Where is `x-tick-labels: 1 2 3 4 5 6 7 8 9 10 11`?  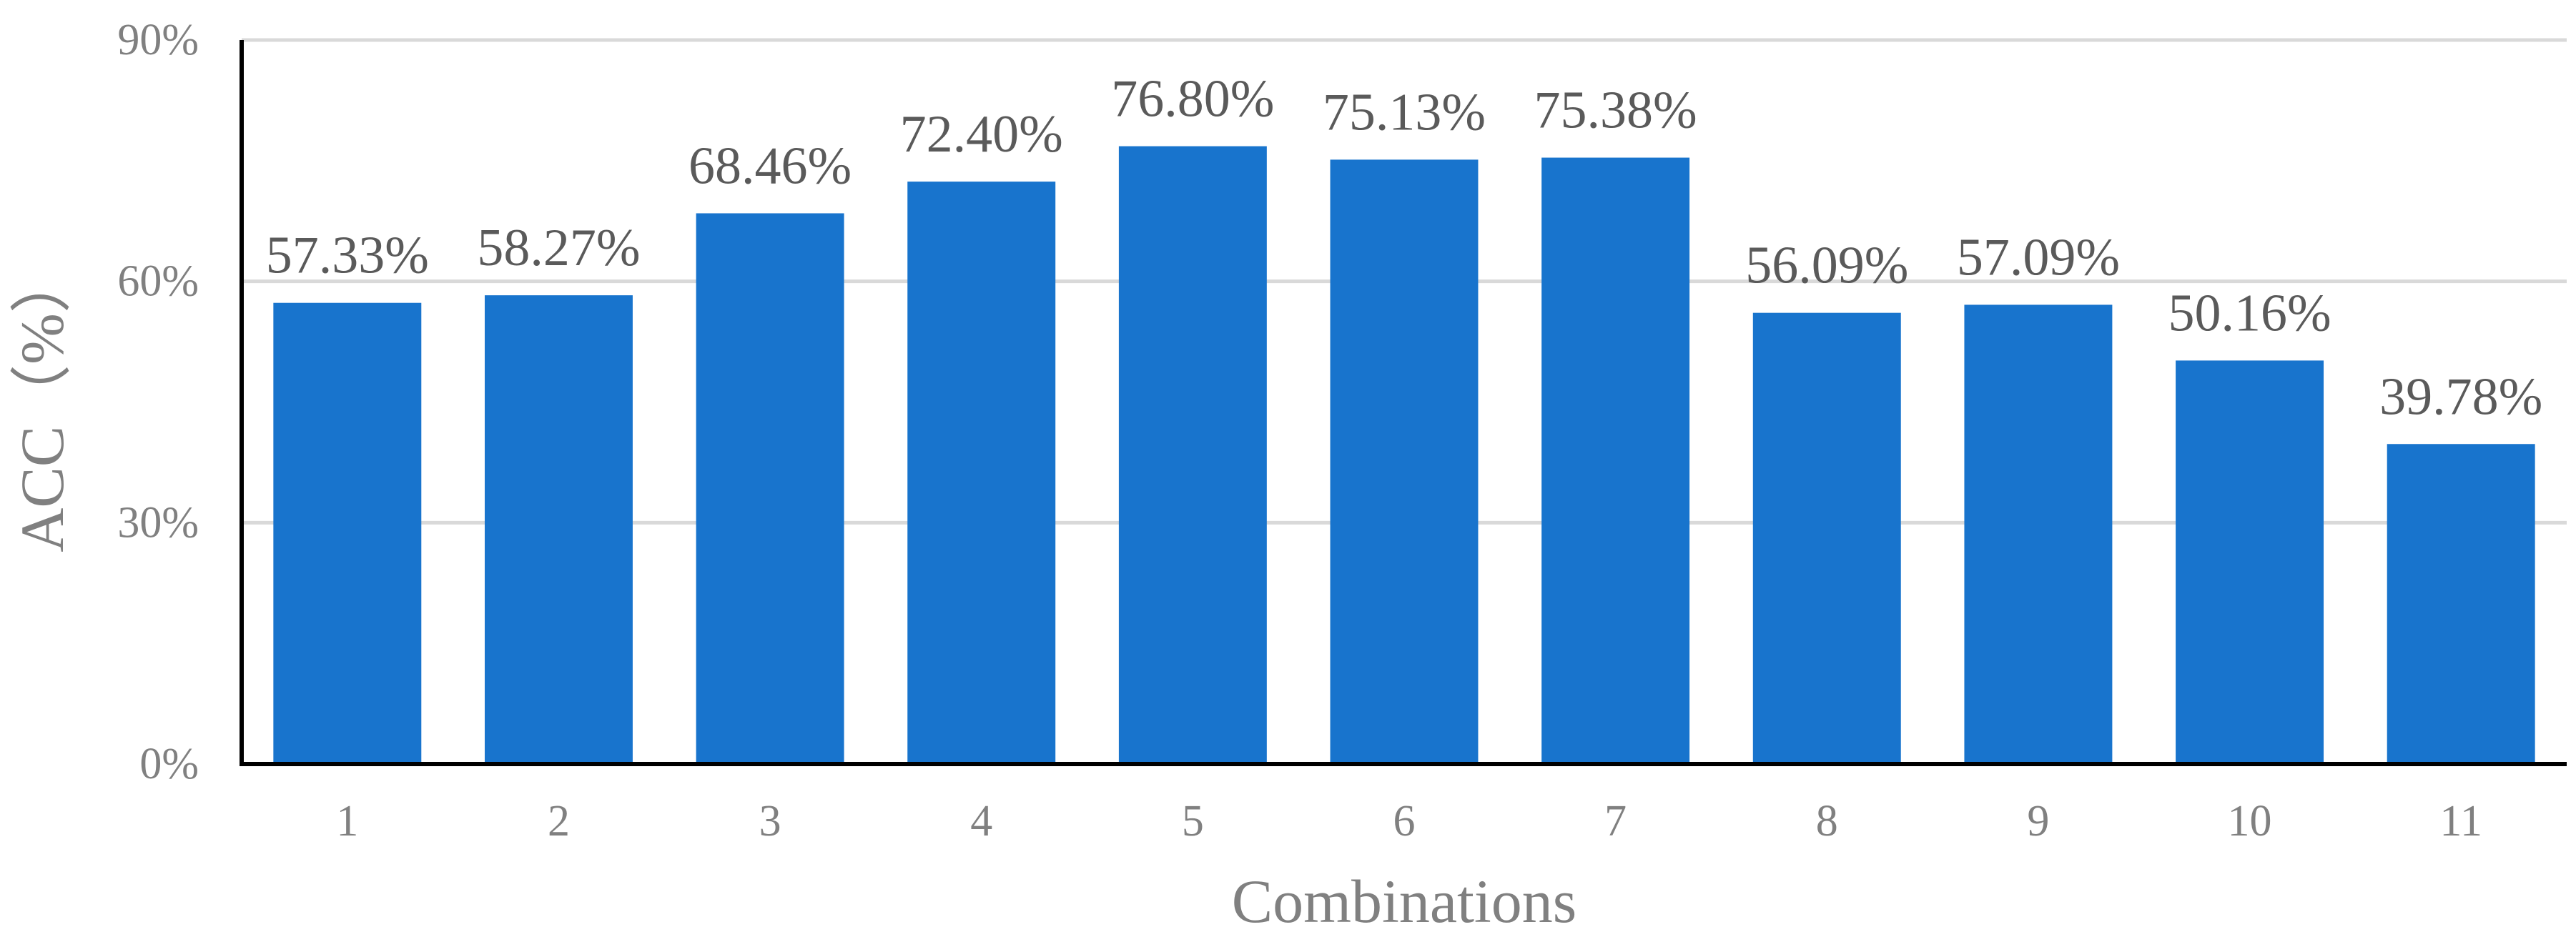 x-tick-labels: 1 2 3 4 5 6 7 8 9 10 11 is located at coordinates (1409, 821).